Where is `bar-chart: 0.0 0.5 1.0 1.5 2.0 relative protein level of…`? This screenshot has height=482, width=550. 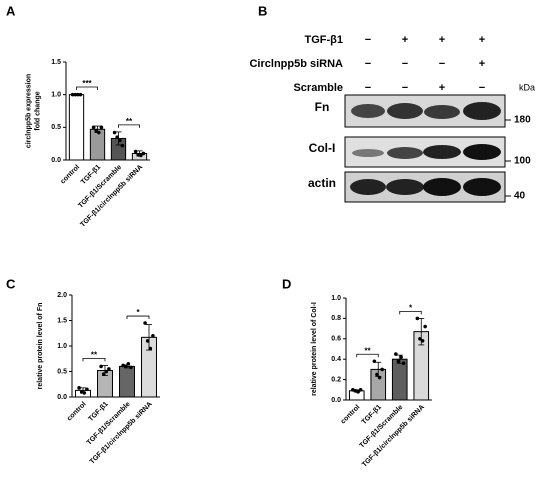
bar-chart: 0.0 0.5 1.0 1.5 2.0 relative protein level of… is located at coordinates (98, 379).